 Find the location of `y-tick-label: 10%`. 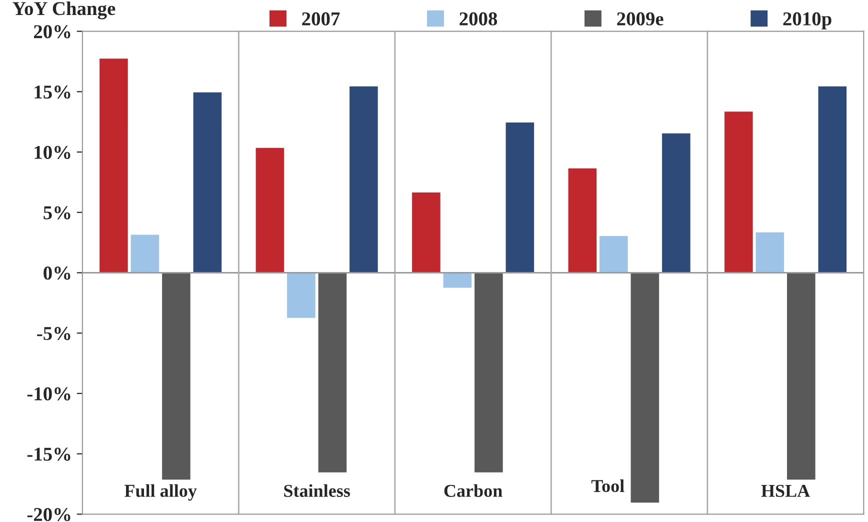

y-tick-label: 10% is located at coordinates (52, 153).